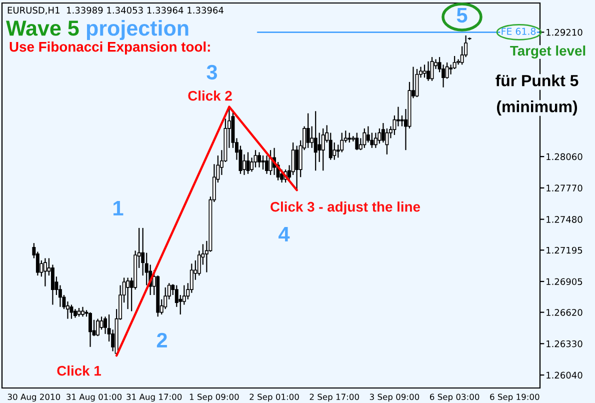 The height and width of the screenshot is (403, 595). What do you see at coordinates (462, 15) in the screenshot?
I see `annotation: 5` at bounding box center [462, 15].